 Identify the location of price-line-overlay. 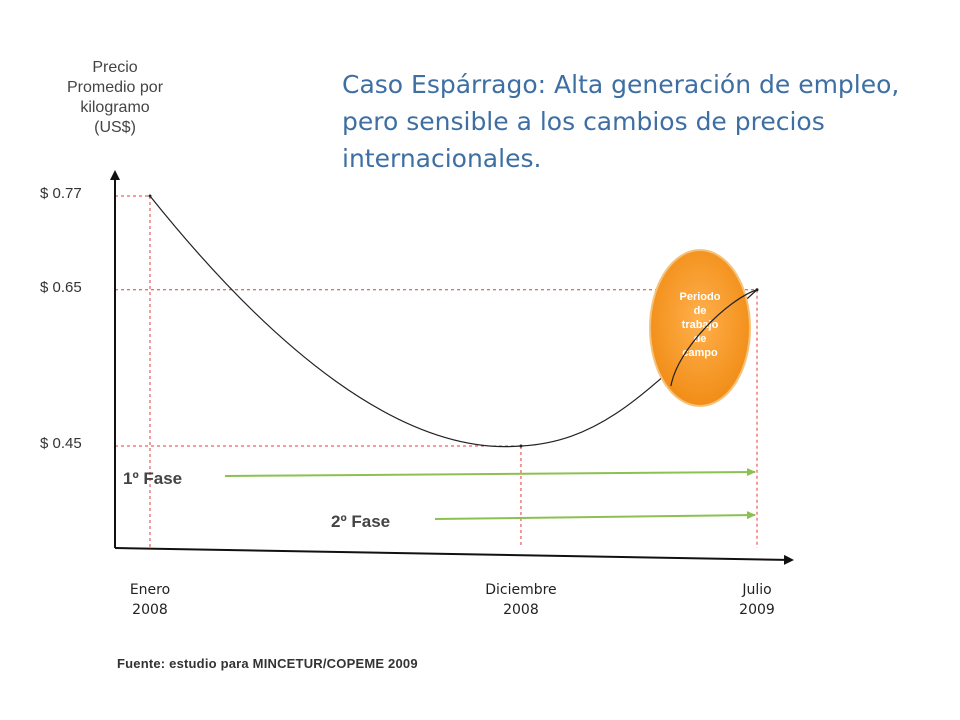
(714, 338).